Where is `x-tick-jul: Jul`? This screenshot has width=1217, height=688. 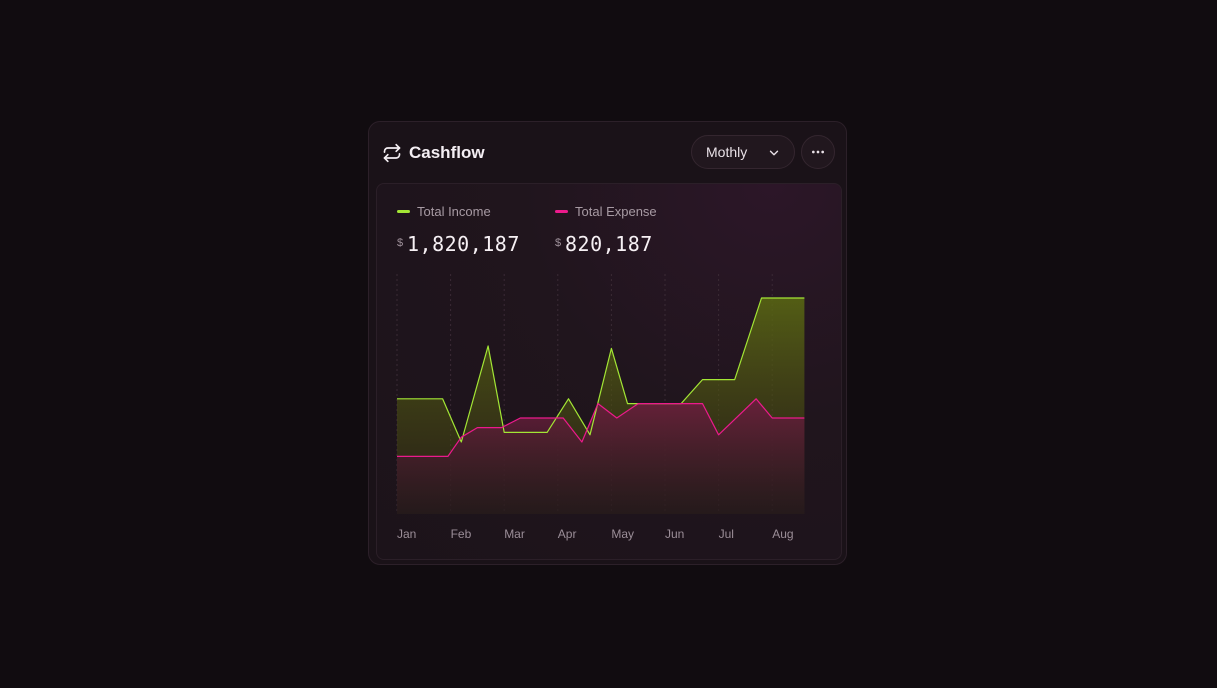 x-tick-jul: Jul is located at coordinates (726, 534).